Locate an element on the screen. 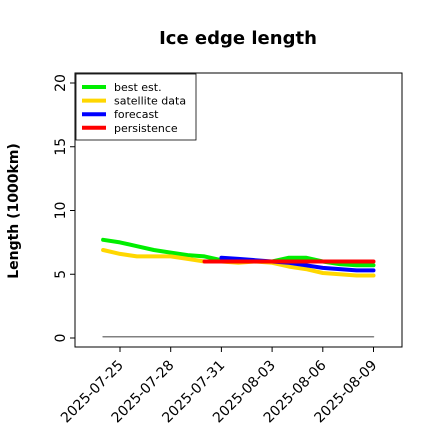 This screenshot has width=440, height=440. legend-label: best est. is located at coordinates (138, 87).